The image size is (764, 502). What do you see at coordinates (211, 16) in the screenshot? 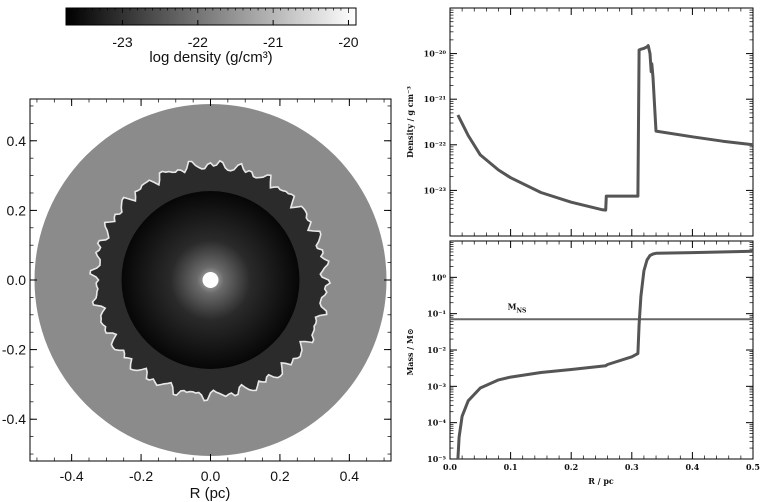
I see `colorbar-gradient` at bounding box center [211, 16].